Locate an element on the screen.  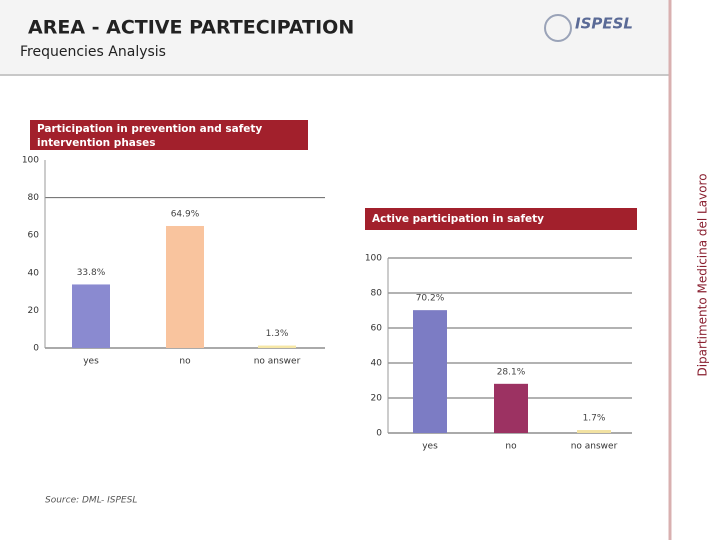
value-label: 1.3% is located at coordinates (277, 334).